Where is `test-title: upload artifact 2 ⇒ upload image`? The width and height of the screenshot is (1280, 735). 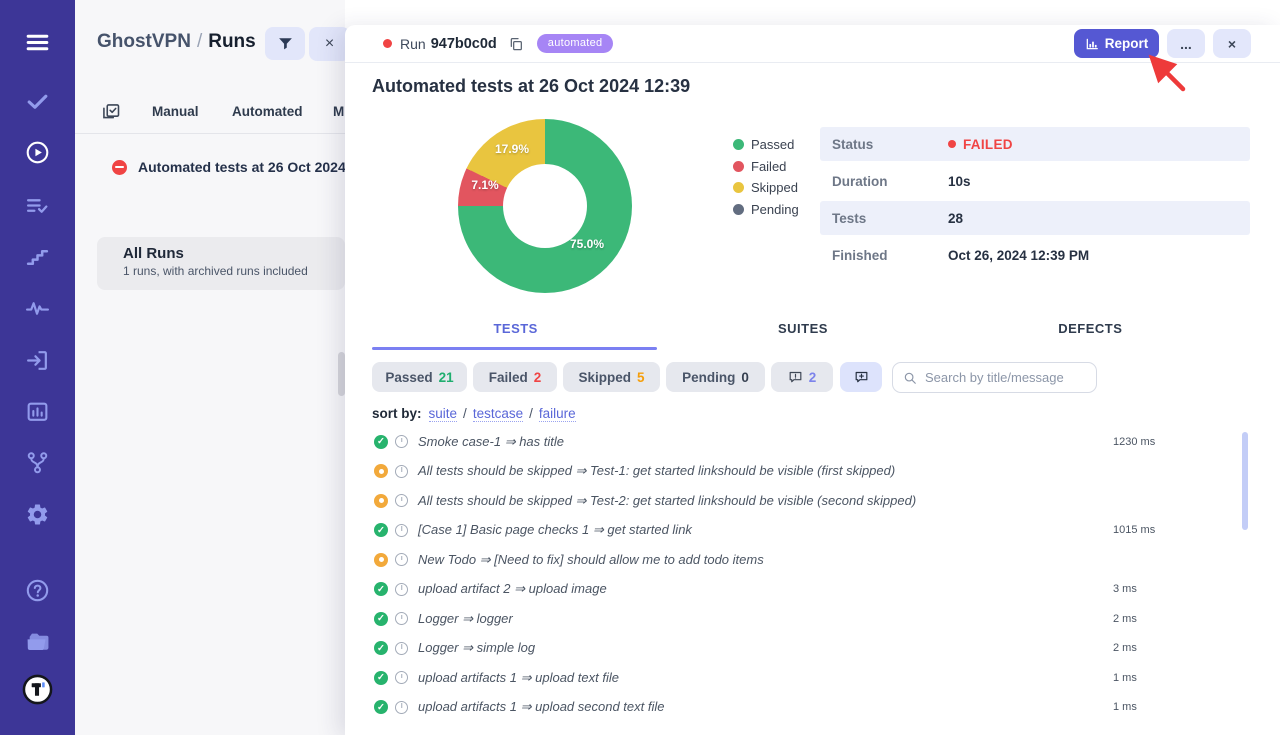
test-title: upload artifact 2 ⇒ upload image is located at coordinates (512, 589).